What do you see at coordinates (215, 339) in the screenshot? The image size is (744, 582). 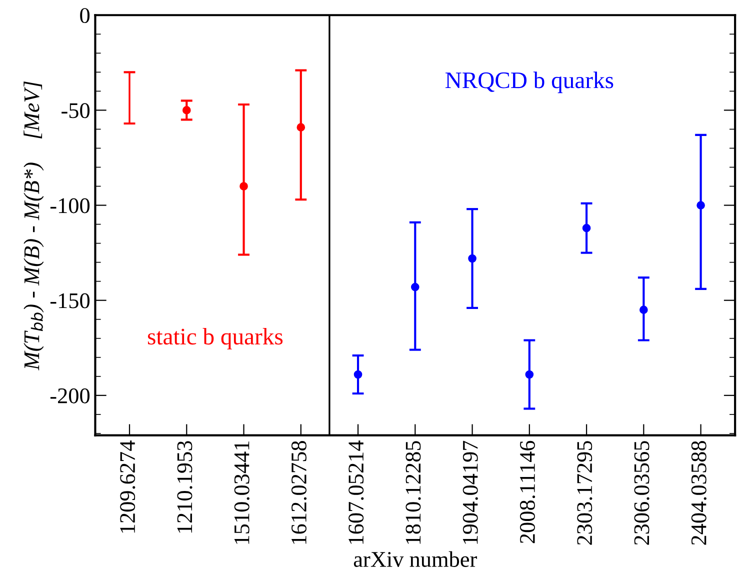 I see `annotation: static b quarks` at bounding box center [215, 339].